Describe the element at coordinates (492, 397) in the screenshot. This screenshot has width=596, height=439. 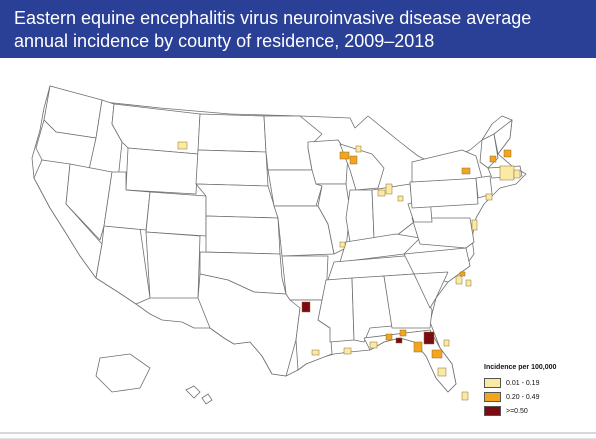
I see `legend-swatch-medium` at that location.